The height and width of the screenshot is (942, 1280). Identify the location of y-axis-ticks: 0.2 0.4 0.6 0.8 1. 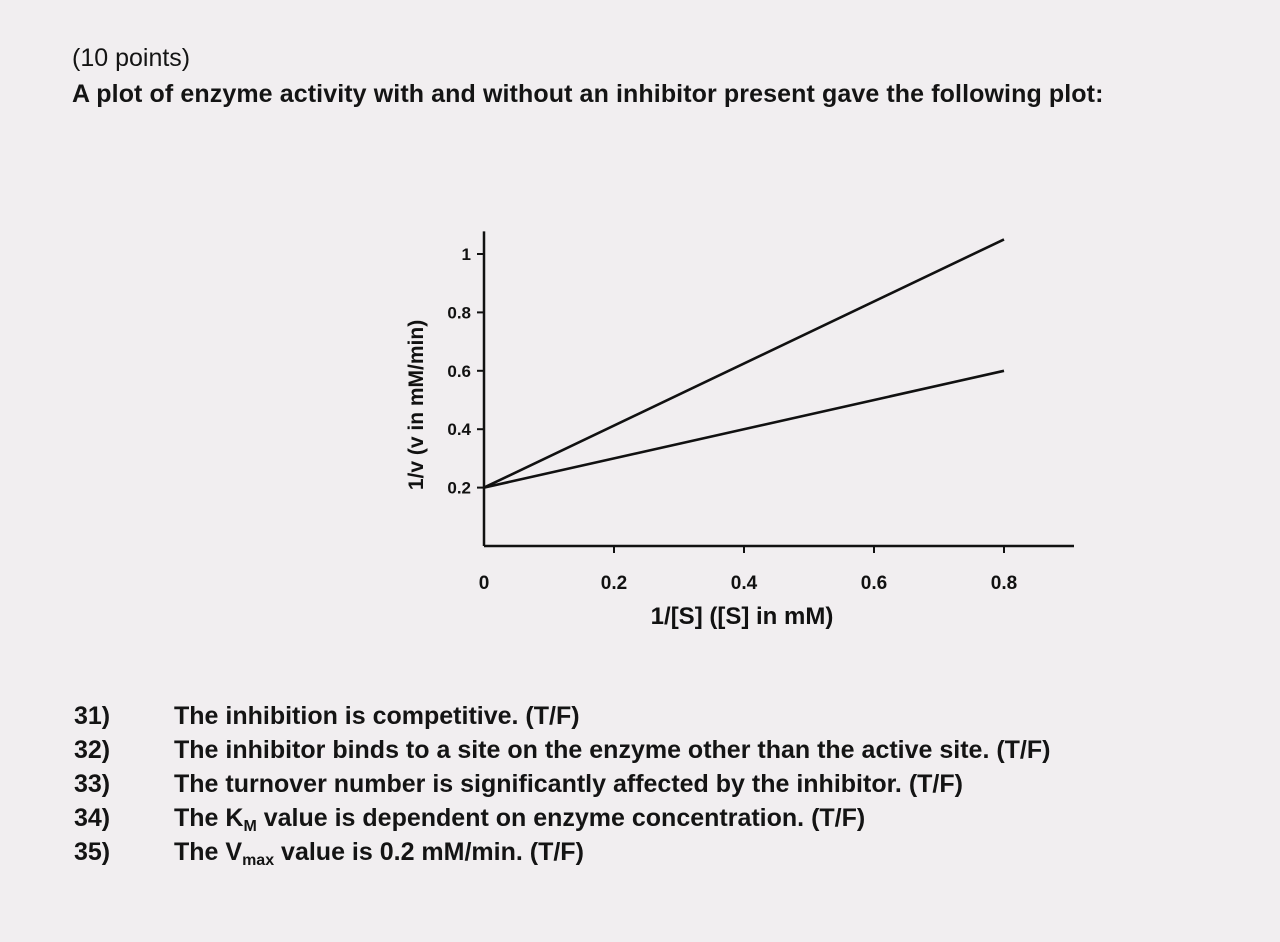
(465, 371).